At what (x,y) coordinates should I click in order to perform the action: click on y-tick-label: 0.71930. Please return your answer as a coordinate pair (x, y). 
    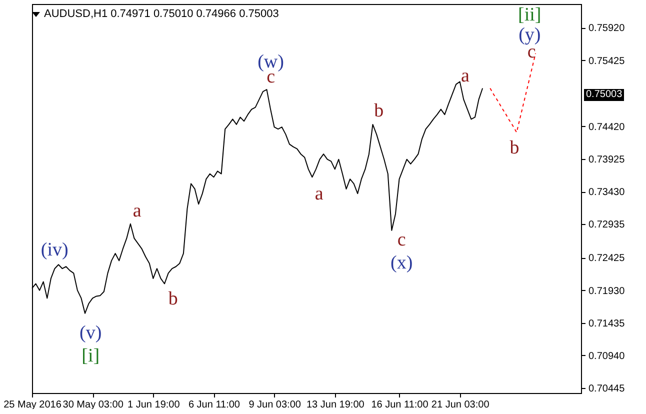
    Looking at the image, I should click on (607, 291).